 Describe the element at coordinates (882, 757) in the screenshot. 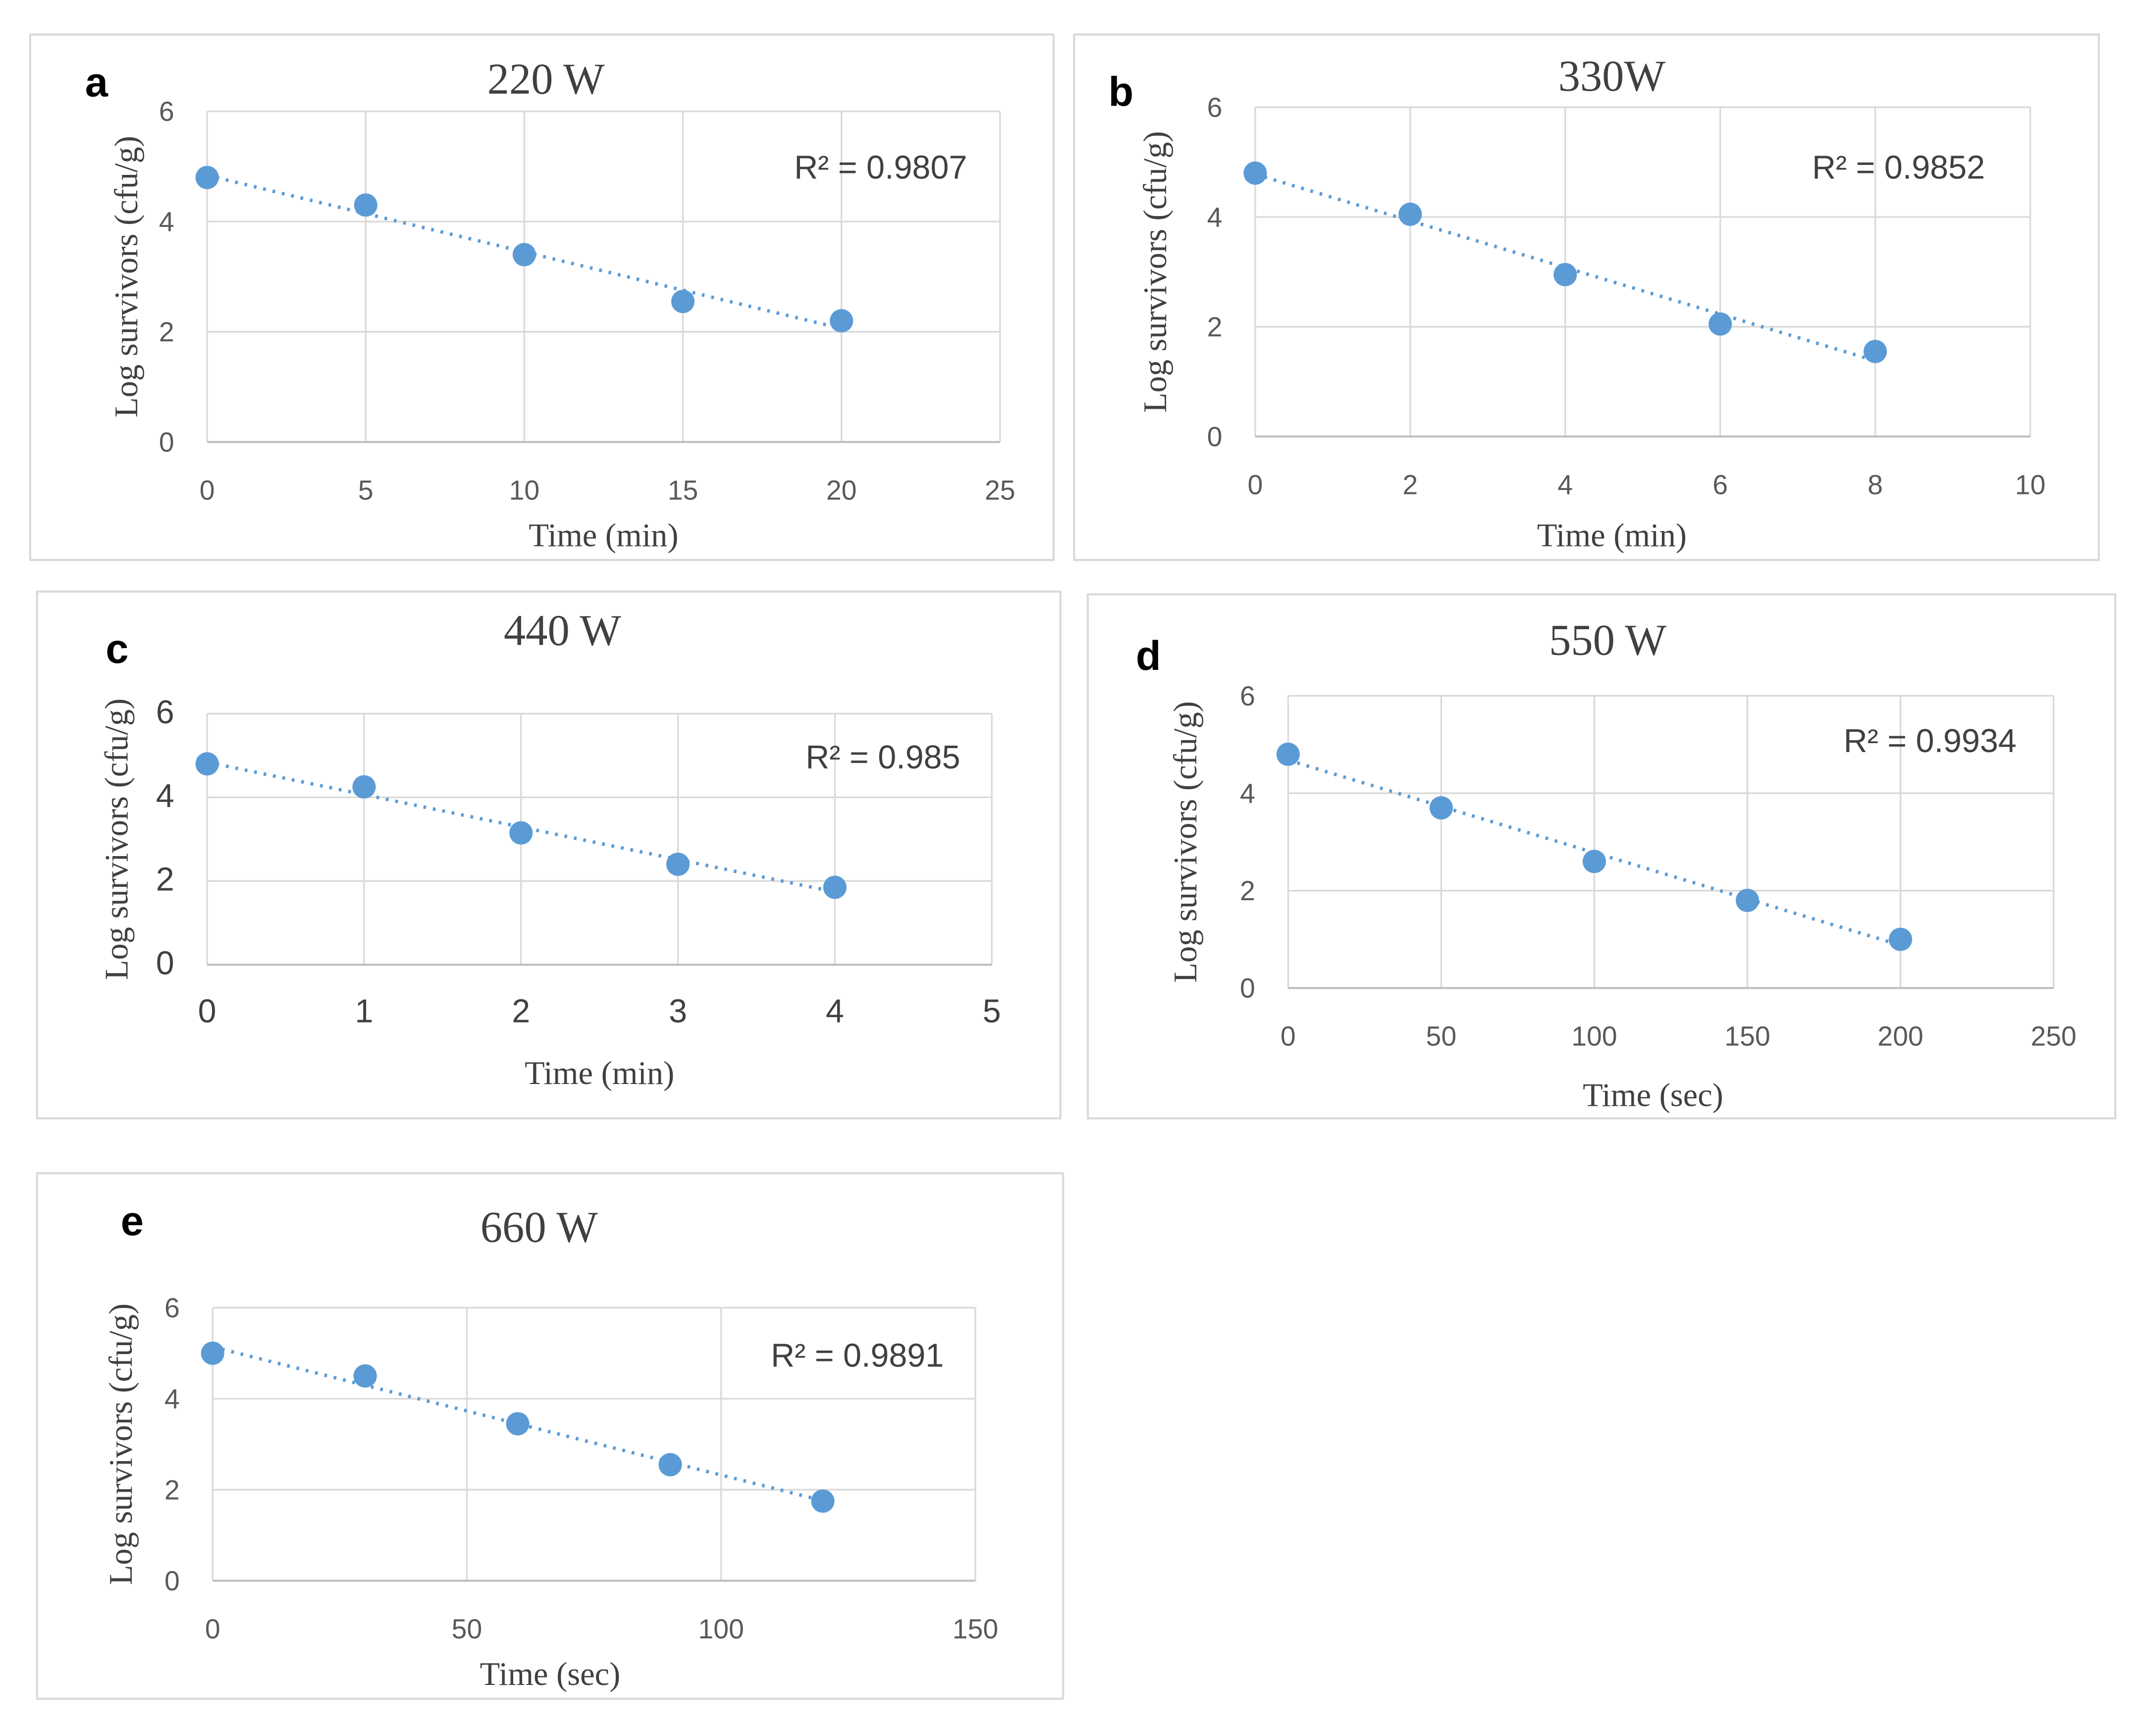

I see `r-squared-label: R² = 0.985` at that location.